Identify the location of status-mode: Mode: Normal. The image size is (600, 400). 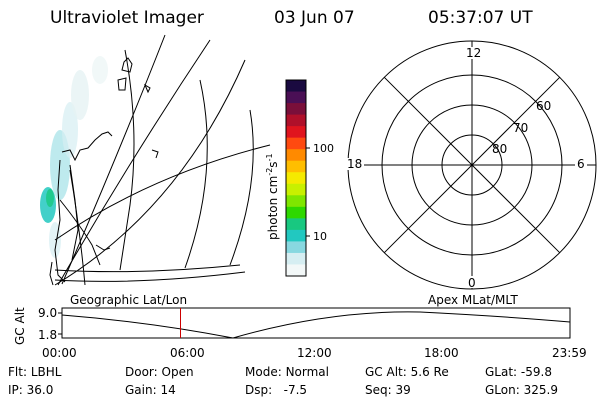
(287, 372).